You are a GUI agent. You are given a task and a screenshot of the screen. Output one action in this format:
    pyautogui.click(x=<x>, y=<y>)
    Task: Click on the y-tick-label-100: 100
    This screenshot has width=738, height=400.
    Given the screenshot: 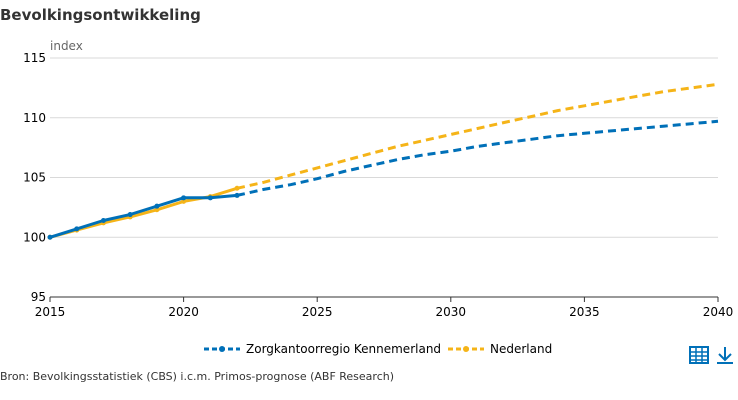 What is the action you would take?
    pyautogui.click(x=34, y=237)
    